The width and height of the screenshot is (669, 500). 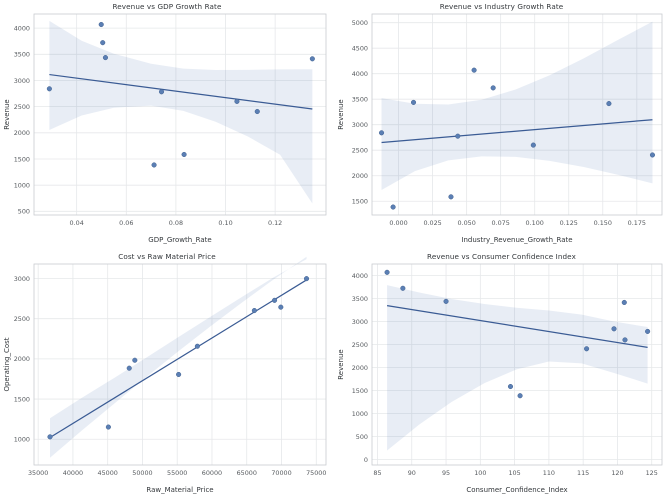 What do you see at coordinates (446, 473) in the screenshot?
I see `x-tick-label: 95` at bounding box center [446, 473].